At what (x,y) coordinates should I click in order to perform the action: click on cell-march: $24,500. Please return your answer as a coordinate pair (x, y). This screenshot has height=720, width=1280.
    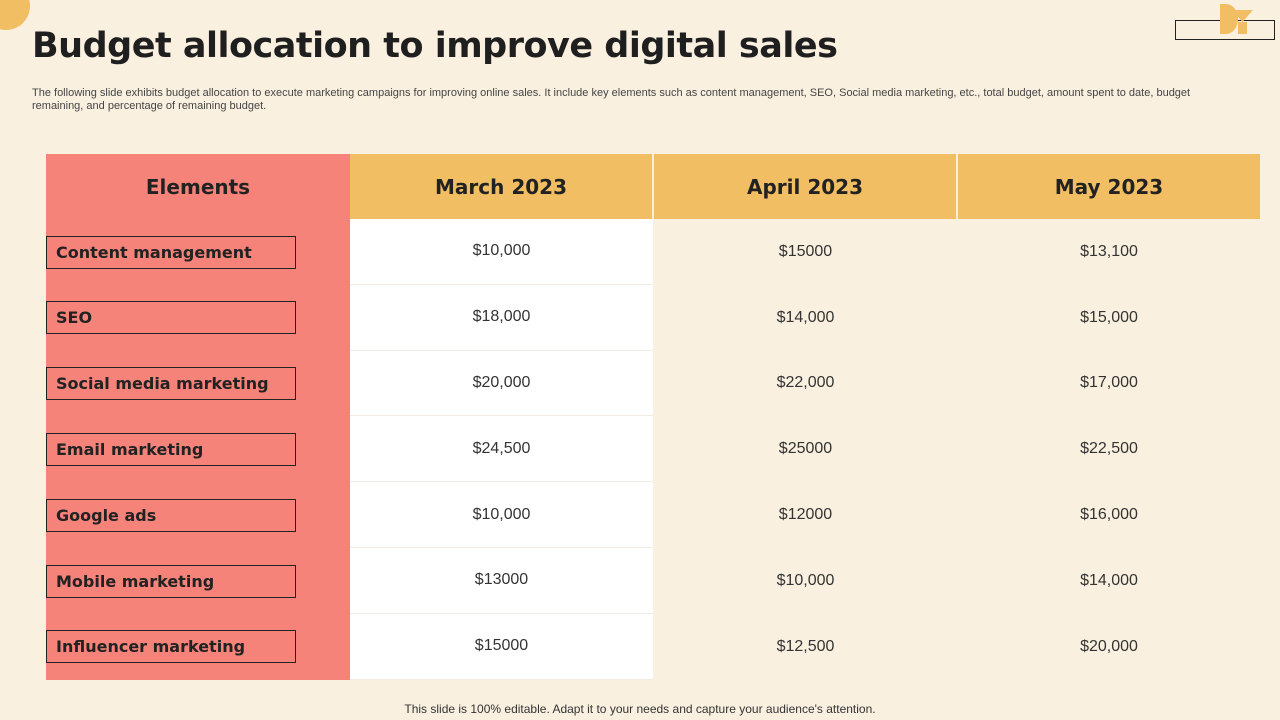
    Looking at the image, I should click on (501, 449).